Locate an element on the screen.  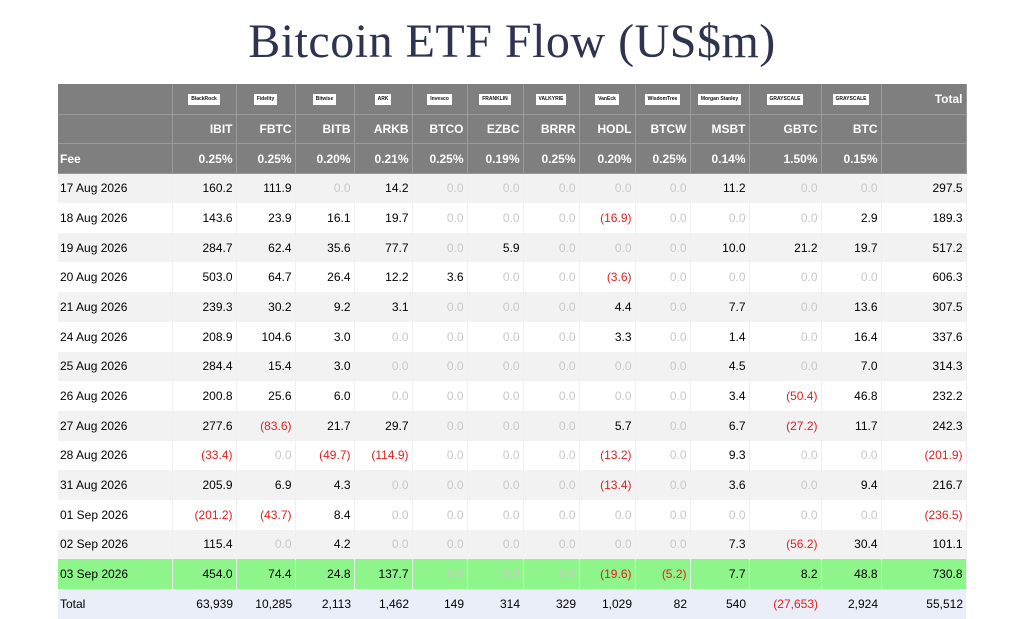
flow-value-msbt: 7.7 is located at coordinates (720, 574).